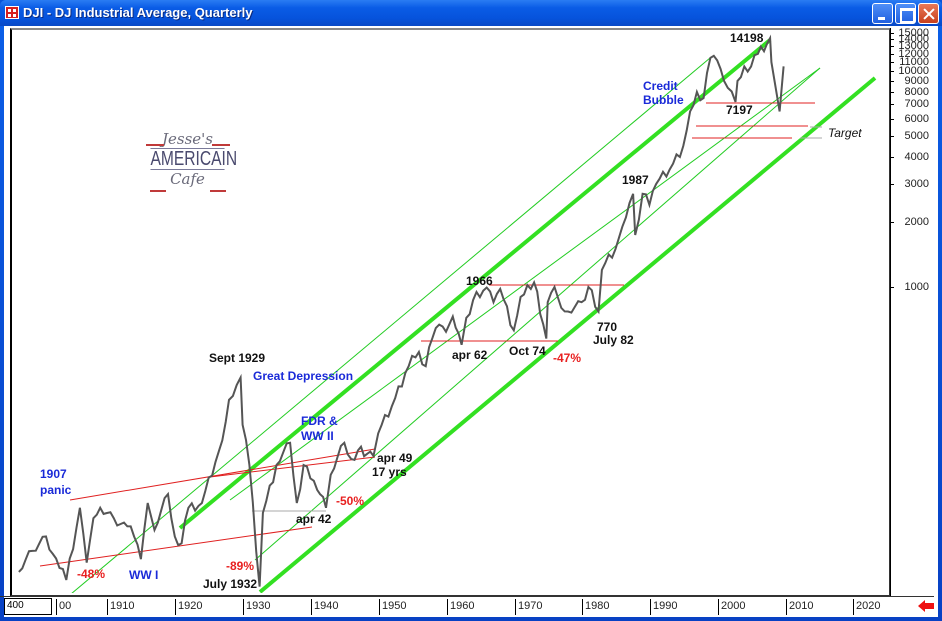 The width and height of the screenshot is (942, 621). What do you see at coordinates (120, 607) in the screenshot?
I see `x-tick-label: 1910` at bounding box center [120, 607].